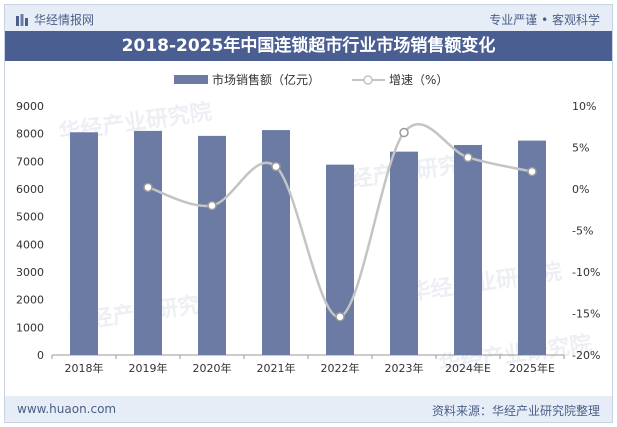  I want to click on x-tick-label: 2022年, so click(340, 368).